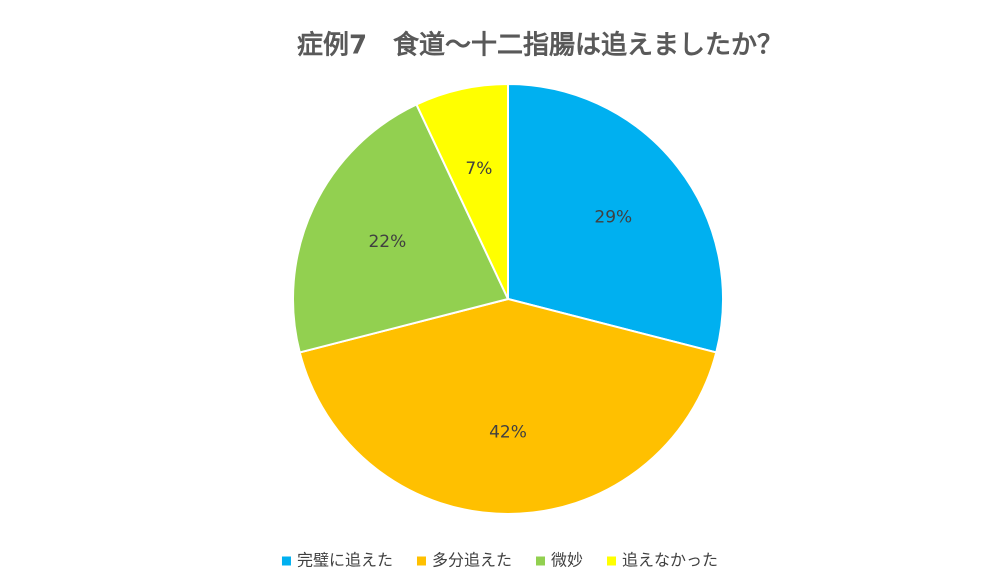 The width and height of the screenshot is (1000, 586). Describe the element at coordinates (478, 169) in the screenshot. I see `data-label: 7%` at that location.